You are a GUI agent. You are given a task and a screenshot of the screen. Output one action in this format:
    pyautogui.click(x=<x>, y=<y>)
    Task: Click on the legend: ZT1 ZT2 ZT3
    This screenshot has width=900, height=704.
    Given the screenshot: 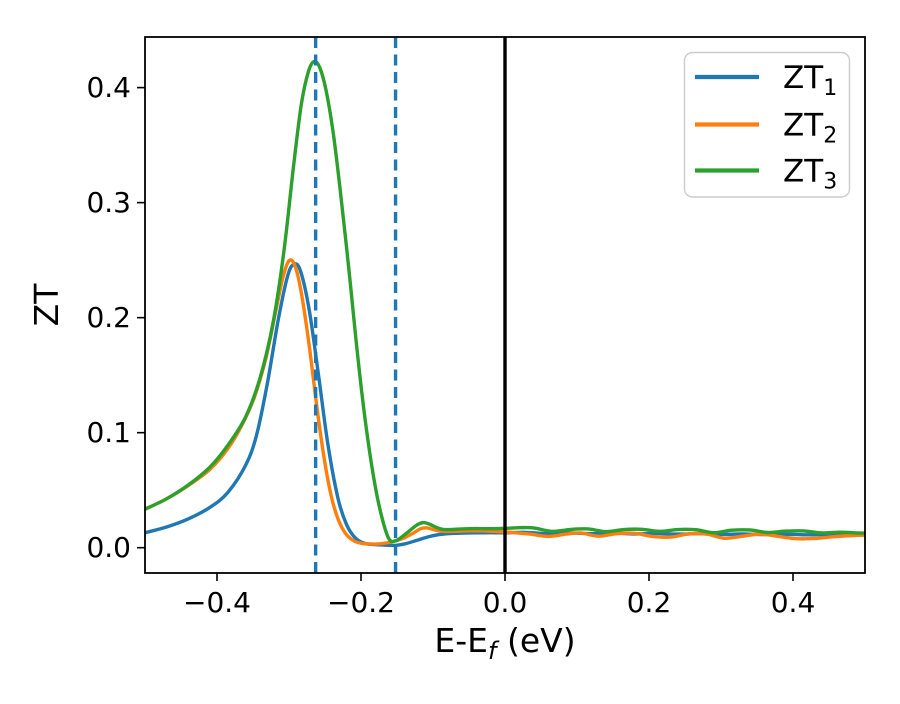 What is the action you would take?
    pyautogui.click(x=767, y=124)
    